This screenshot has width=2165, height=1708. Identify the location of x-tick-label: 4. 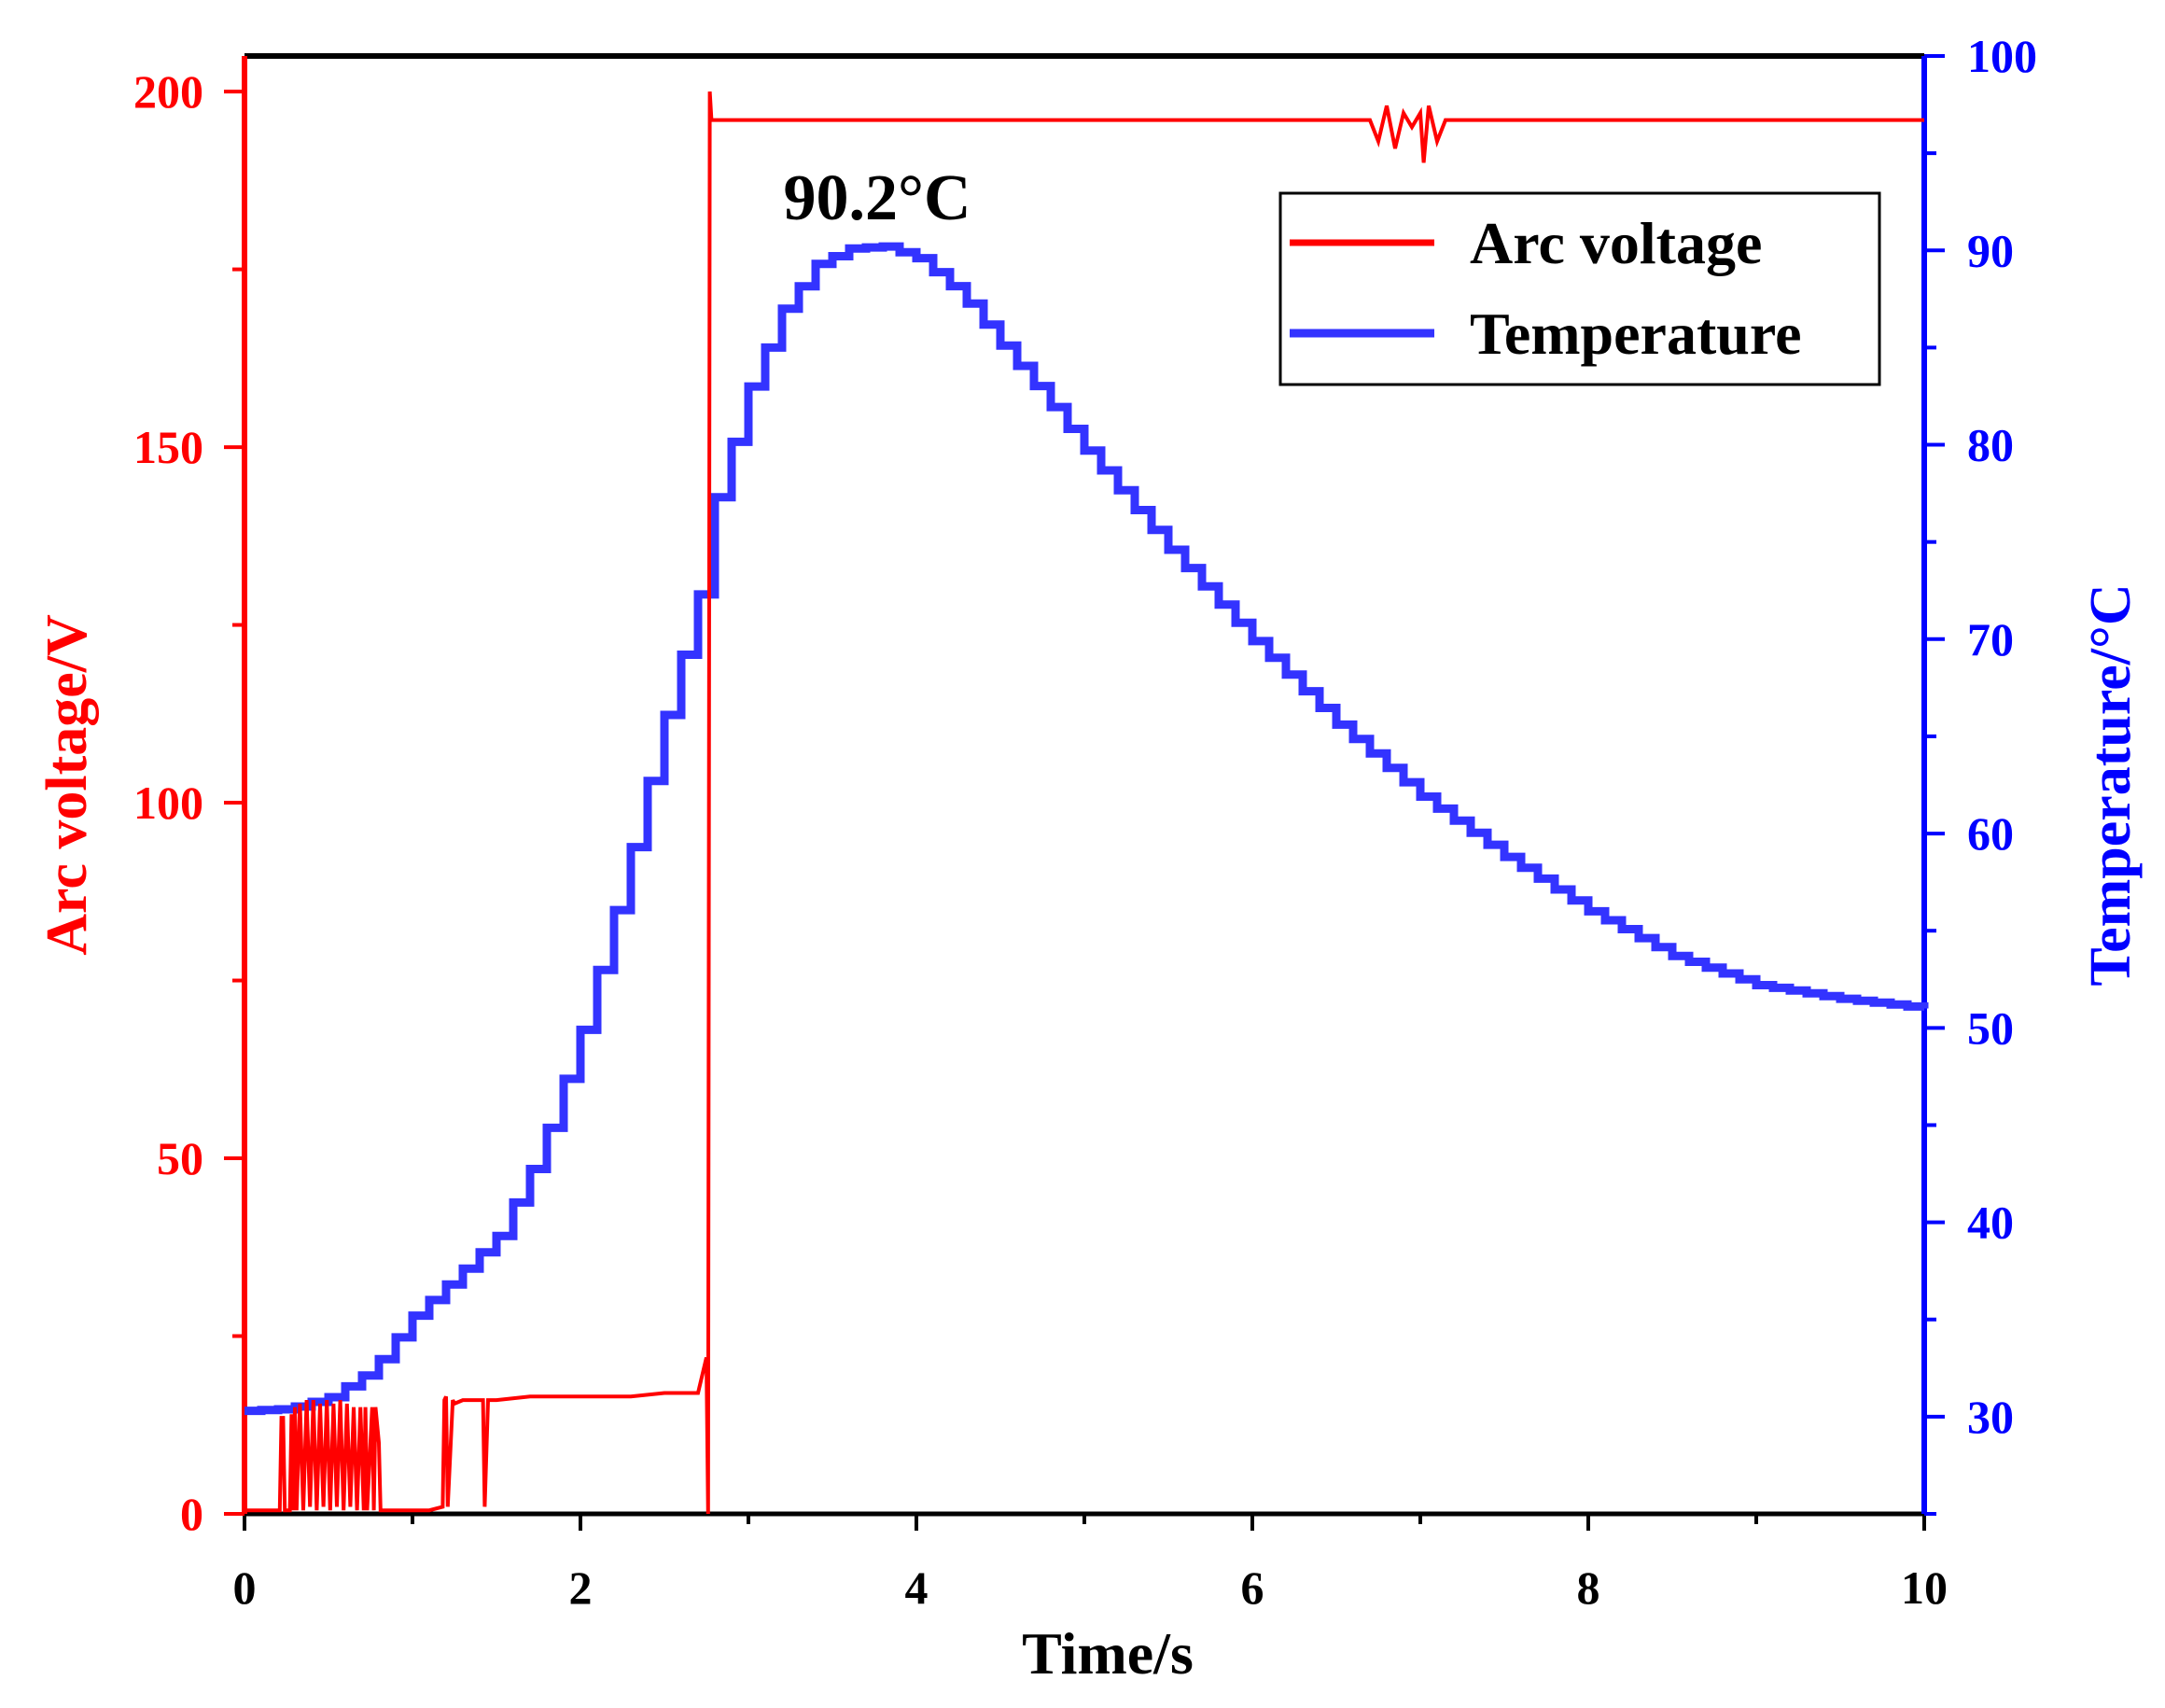
(917, 1587).